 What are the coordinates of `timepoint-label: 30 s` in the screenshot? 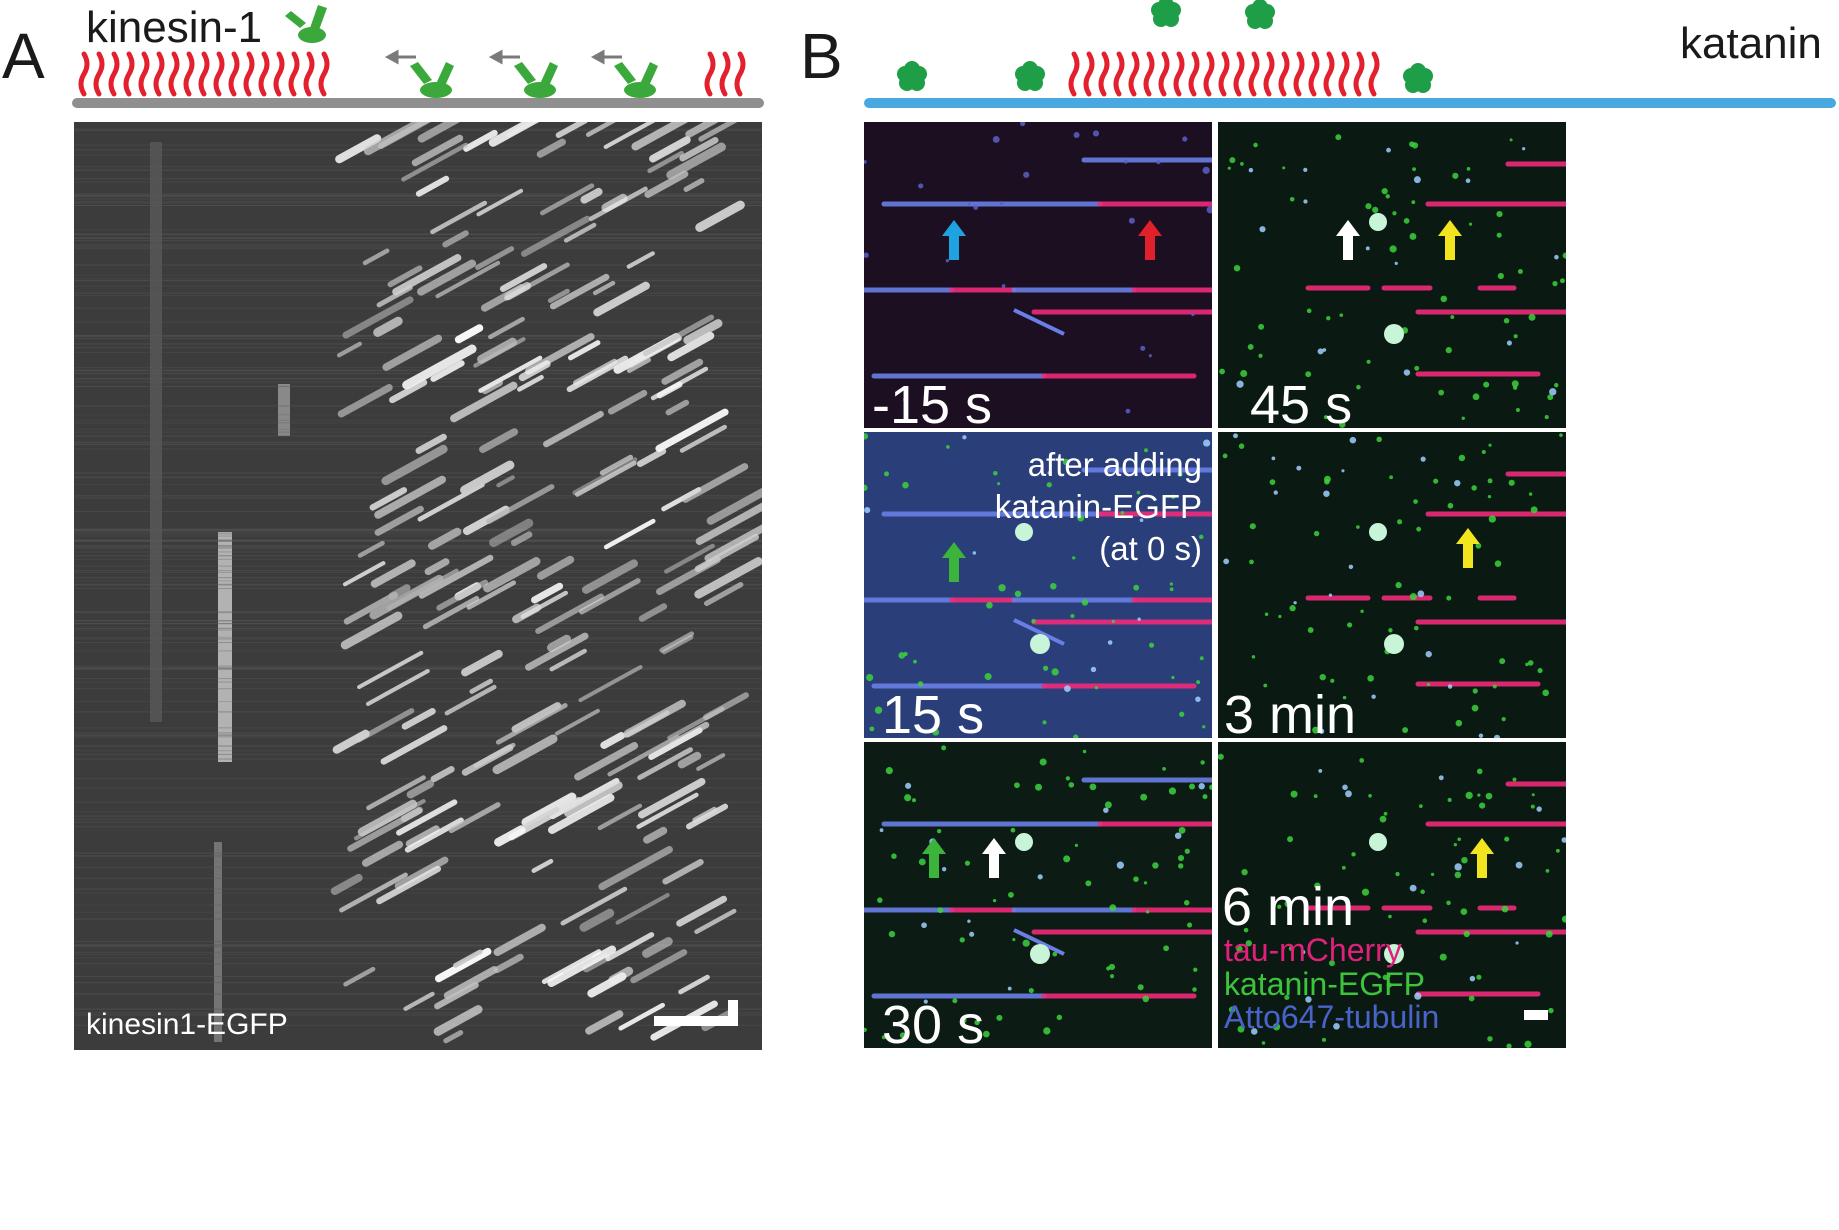 It's located at (933, 1023).